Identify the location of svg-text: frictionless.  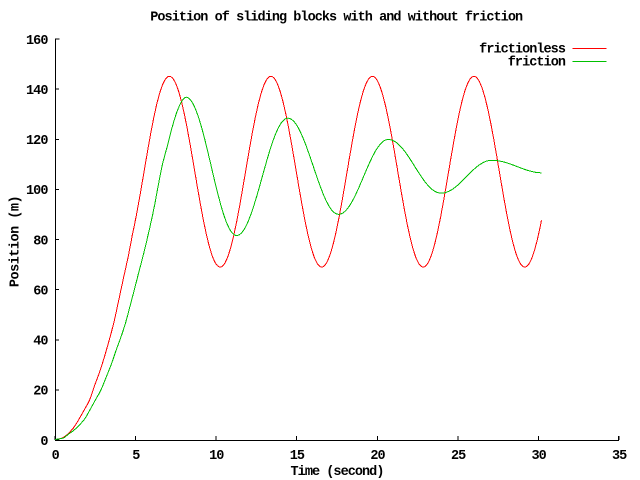
(522, 50).